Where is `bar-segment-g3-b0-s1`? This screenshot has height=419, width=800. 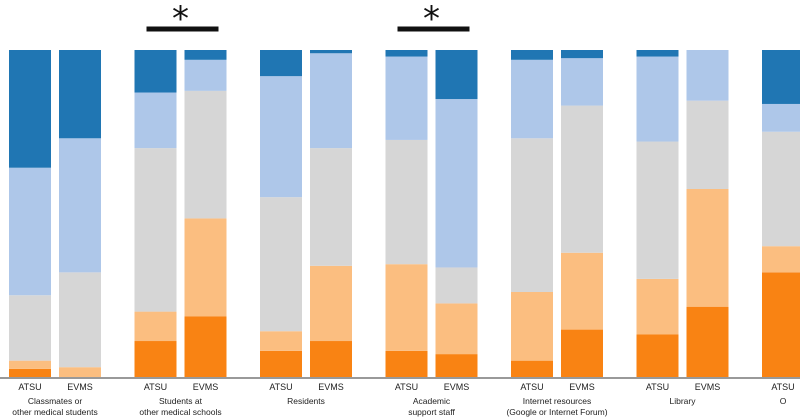
bar-segment-g3-b0-s1 is located at coordinates (406, 307).